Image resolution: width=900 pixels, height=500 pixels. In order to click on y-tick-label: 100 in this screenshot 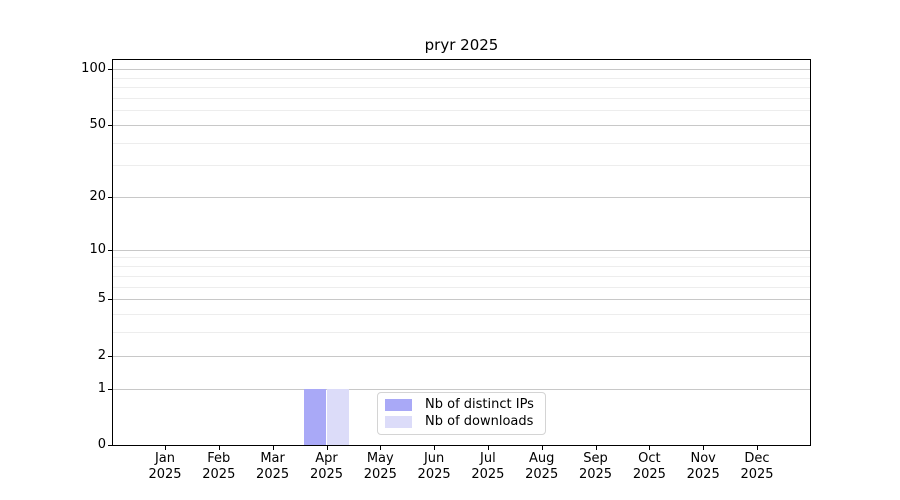, I will do `click(93, 68)`.